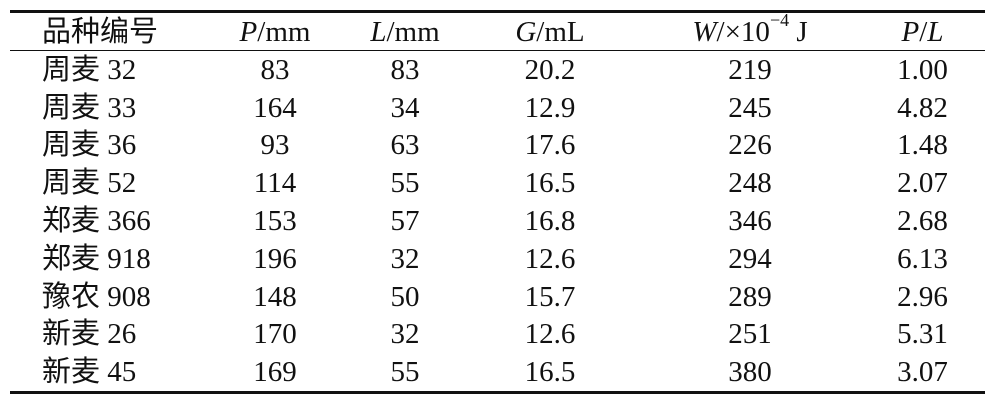  I want to click on cell-text: 83, so click(275, 69).